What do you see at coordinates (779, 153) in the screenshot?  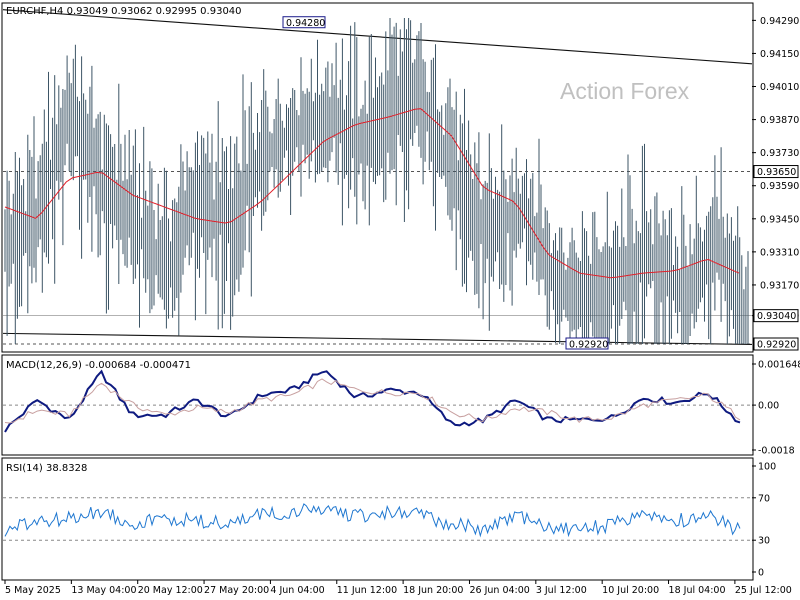 I see `main-ytick-label: 0.93730` at bounding box center [779, 153].